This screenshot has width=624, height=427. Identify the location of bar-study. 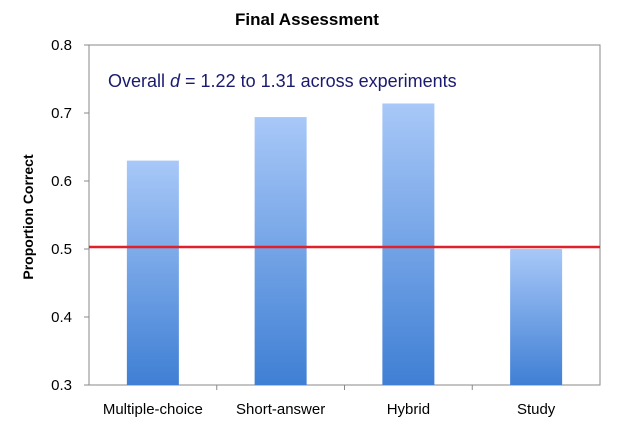
(536, 317).